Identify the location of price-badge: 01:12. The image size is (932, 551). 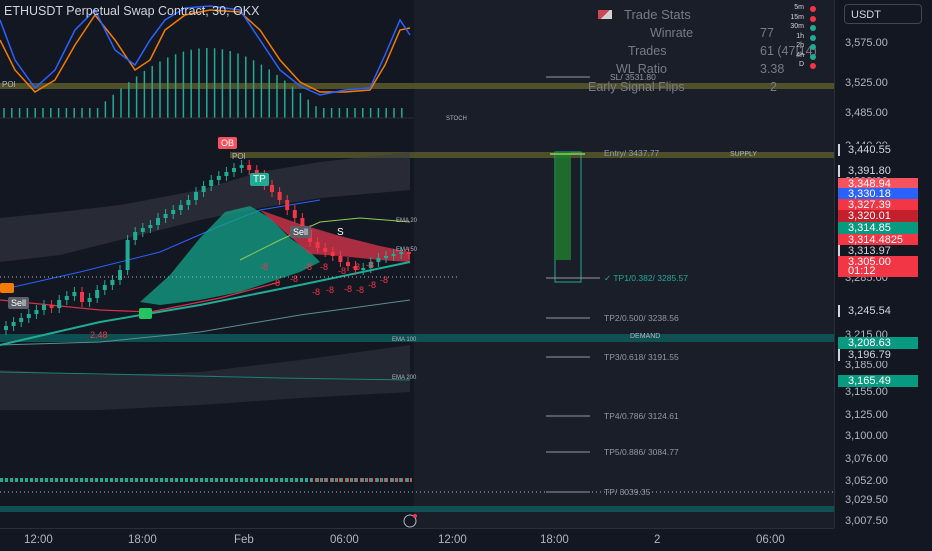
(878, 271).